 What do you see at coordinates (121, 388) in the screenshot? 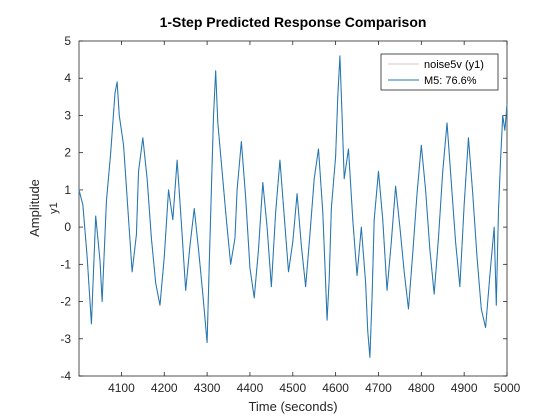
I see `x-tick-label: 4100` at bounding box center [121, 388].